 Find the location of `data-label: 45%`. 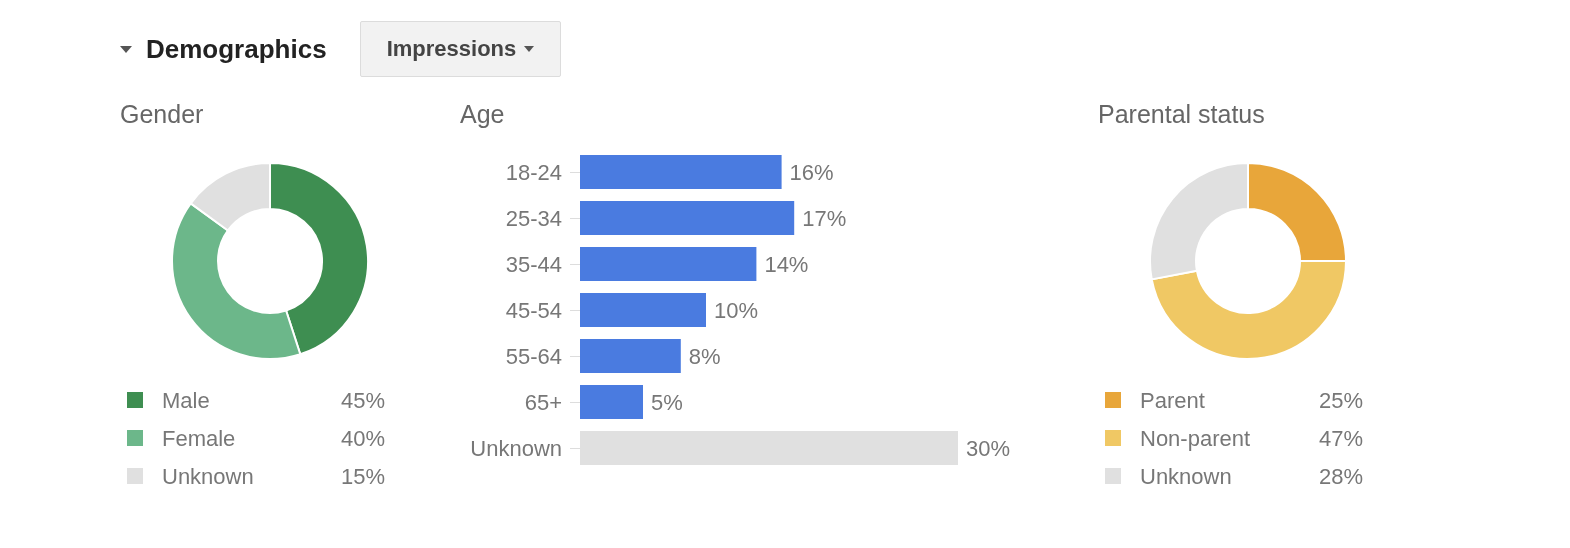

data-label: 45% is located at coordinates (362, 400).